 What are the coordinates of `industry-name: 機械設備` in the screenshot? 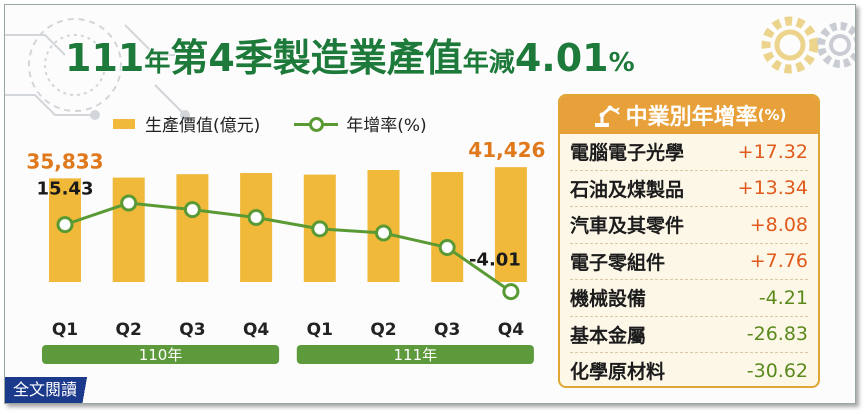 It's located at (608, 299).